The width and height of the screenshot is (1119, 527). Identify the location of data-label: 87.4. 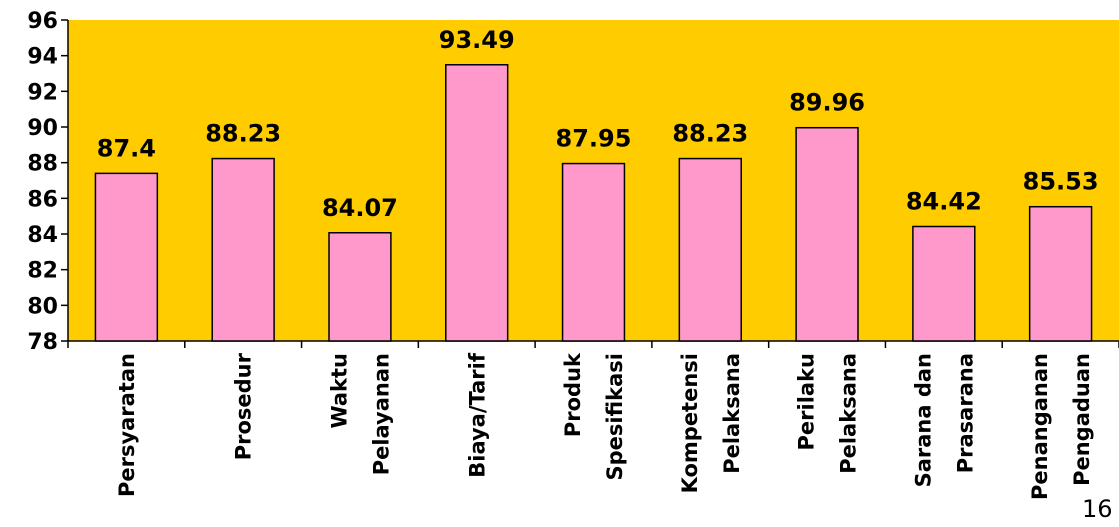
(126, 148).